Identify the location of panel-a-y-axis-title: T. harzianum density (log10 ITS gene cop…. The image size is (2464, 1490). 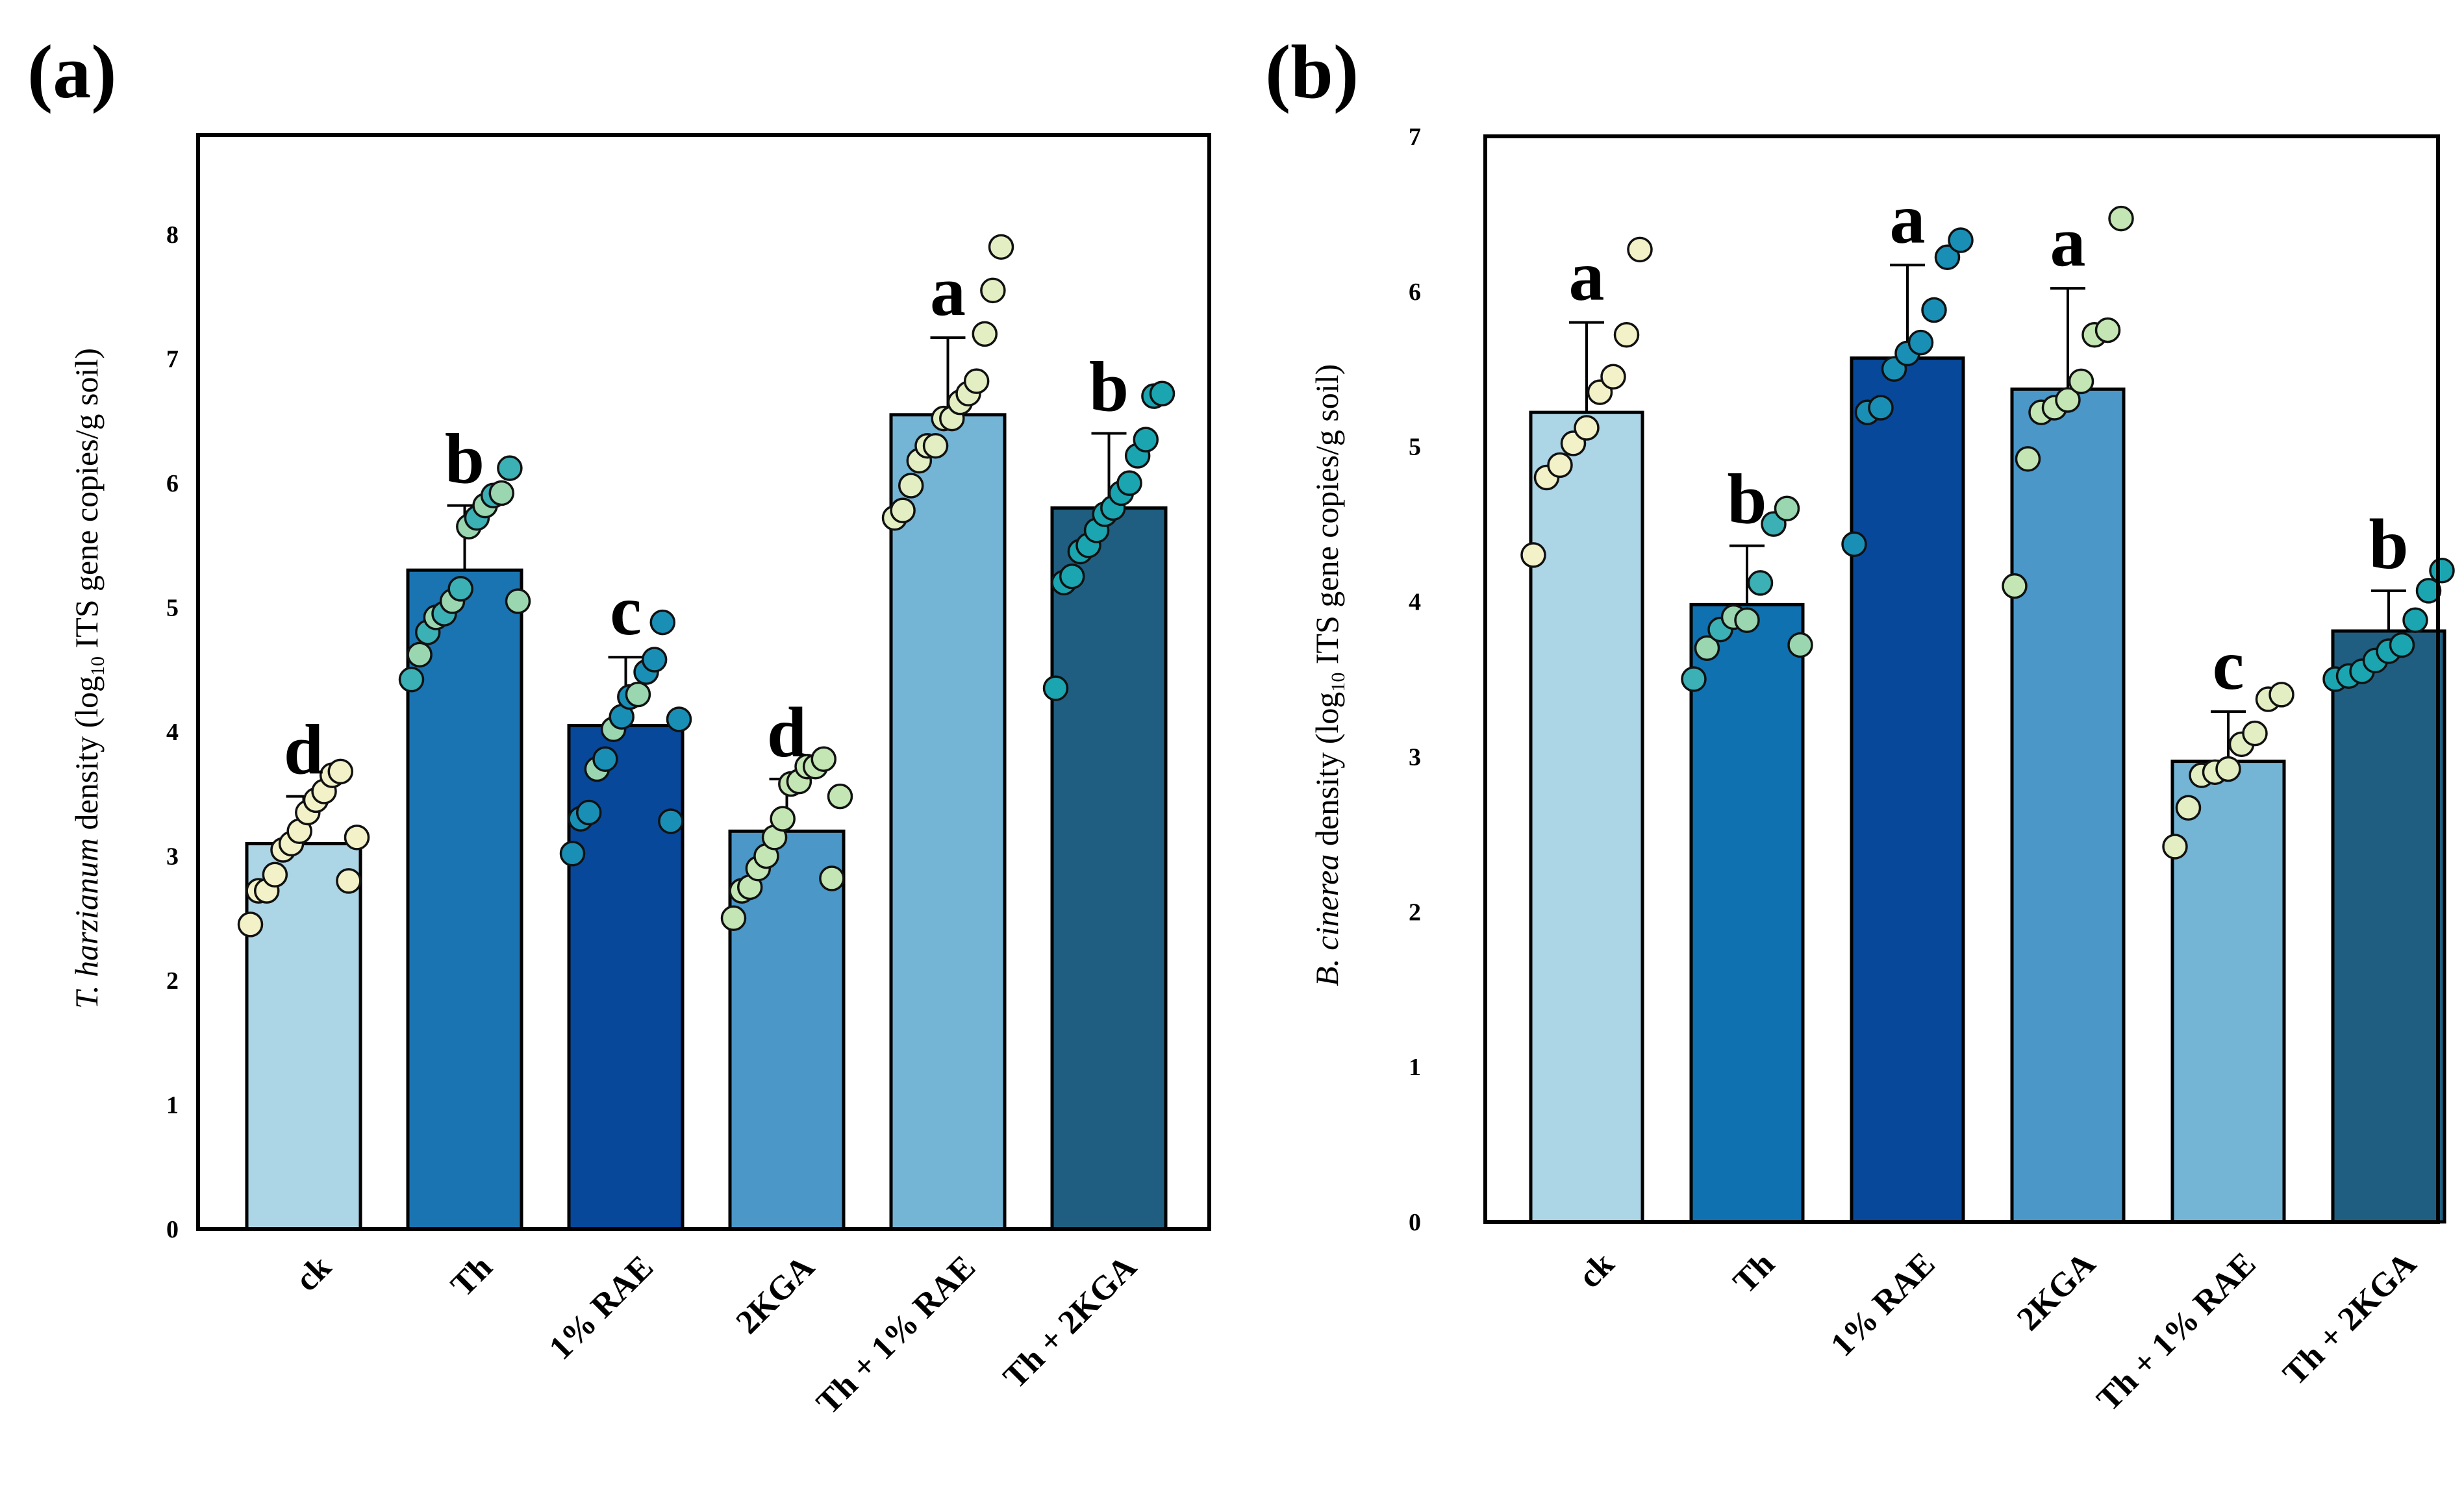
(88, 678).